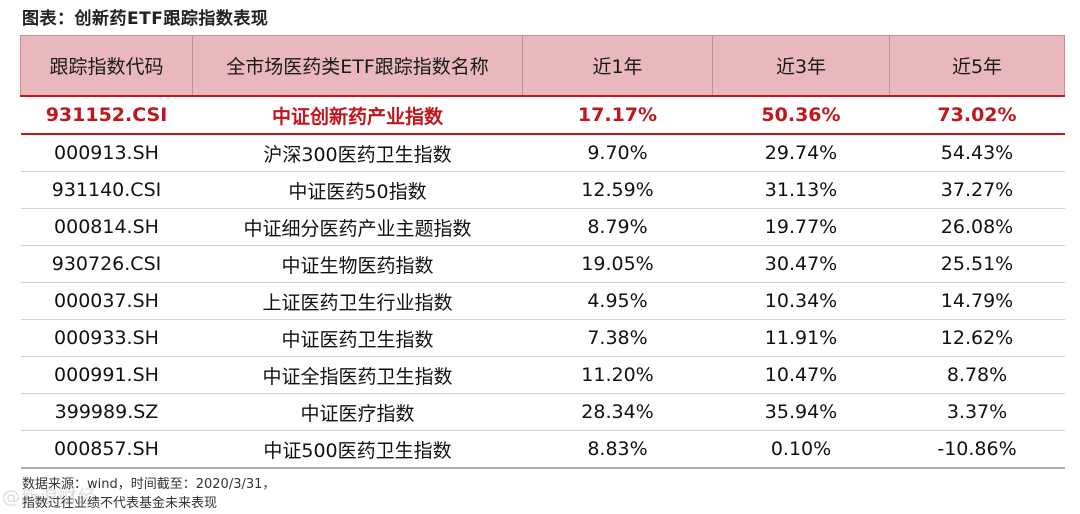 The height and width of the screenshot is (514, 1080). I want to click on cell-3y: 11.91%, so click(801, 338).